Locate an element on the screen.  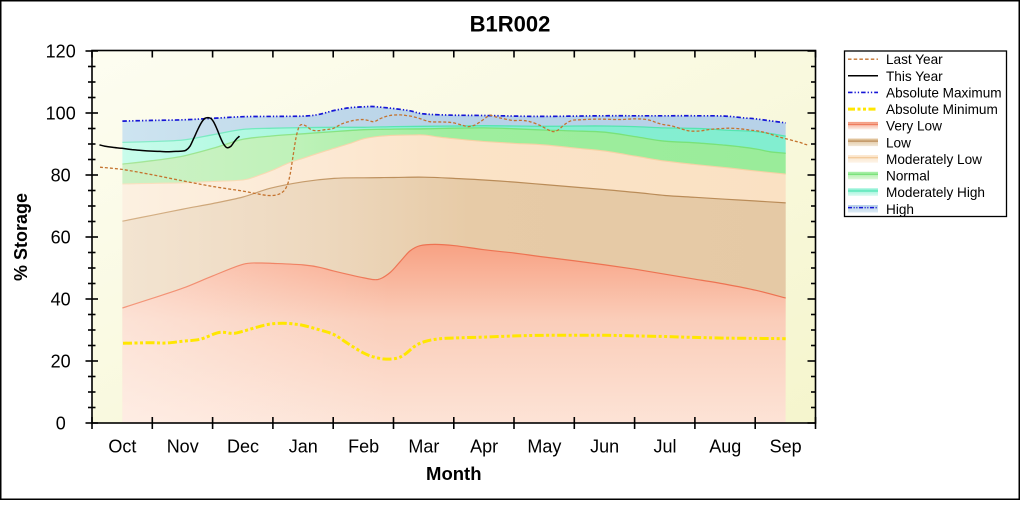
svg-text: Absolute Maximum is located at coordinates (944, 92).